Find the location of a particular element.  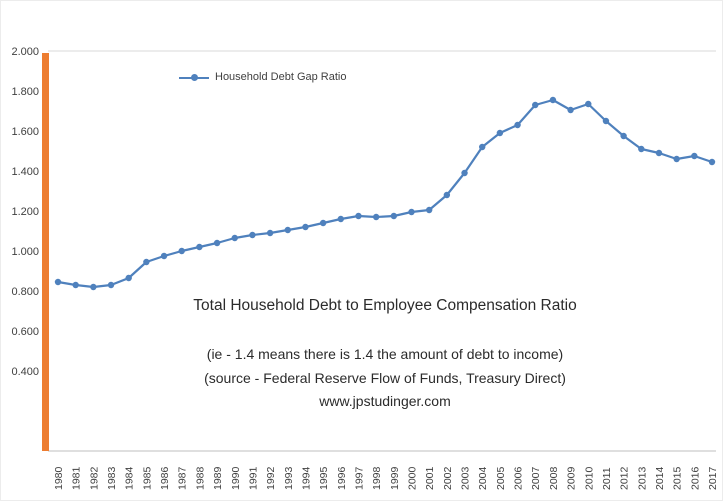

x-tick-label: 2014 is located at coordinates (660, 478).